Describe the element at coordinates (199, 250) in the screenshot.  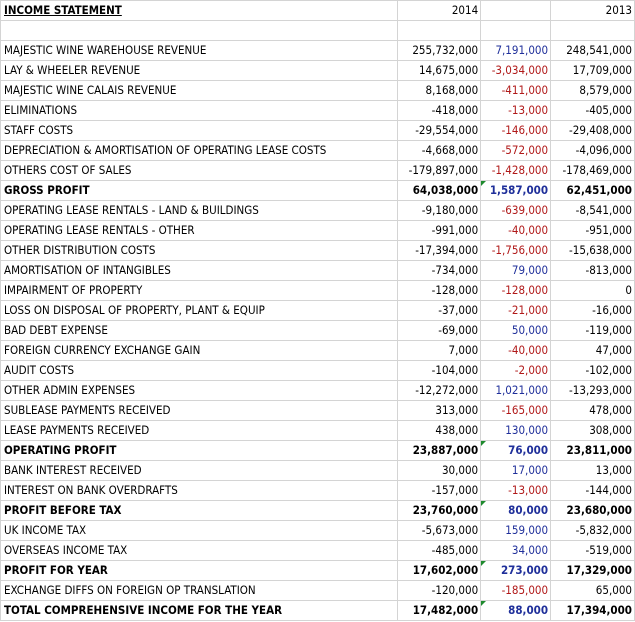
I see `row-label-cell: OTHER DISTRIBUTION COSTS` at that location.